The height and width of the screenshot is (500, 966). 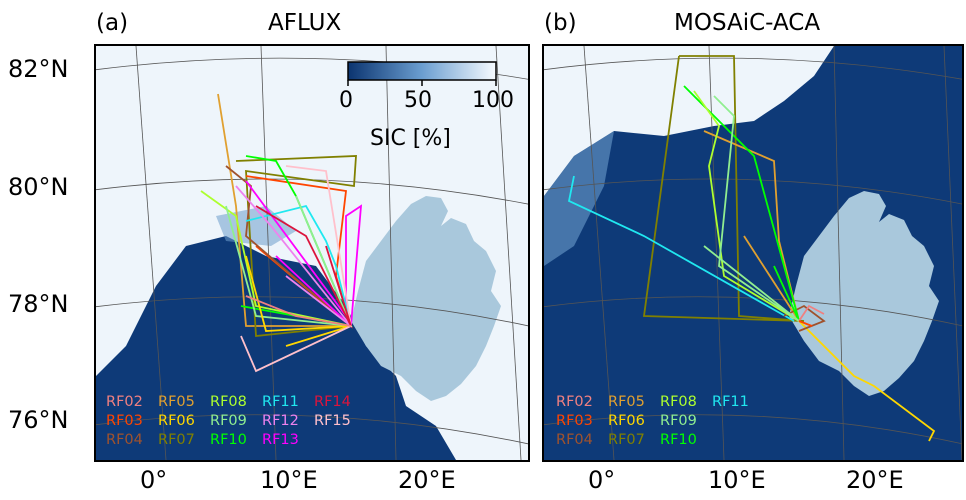 What do you see at coordinates (305, 23) in the screenshot?
I see `panel-a-title: AFLUX` at bounding box center [305, 23].